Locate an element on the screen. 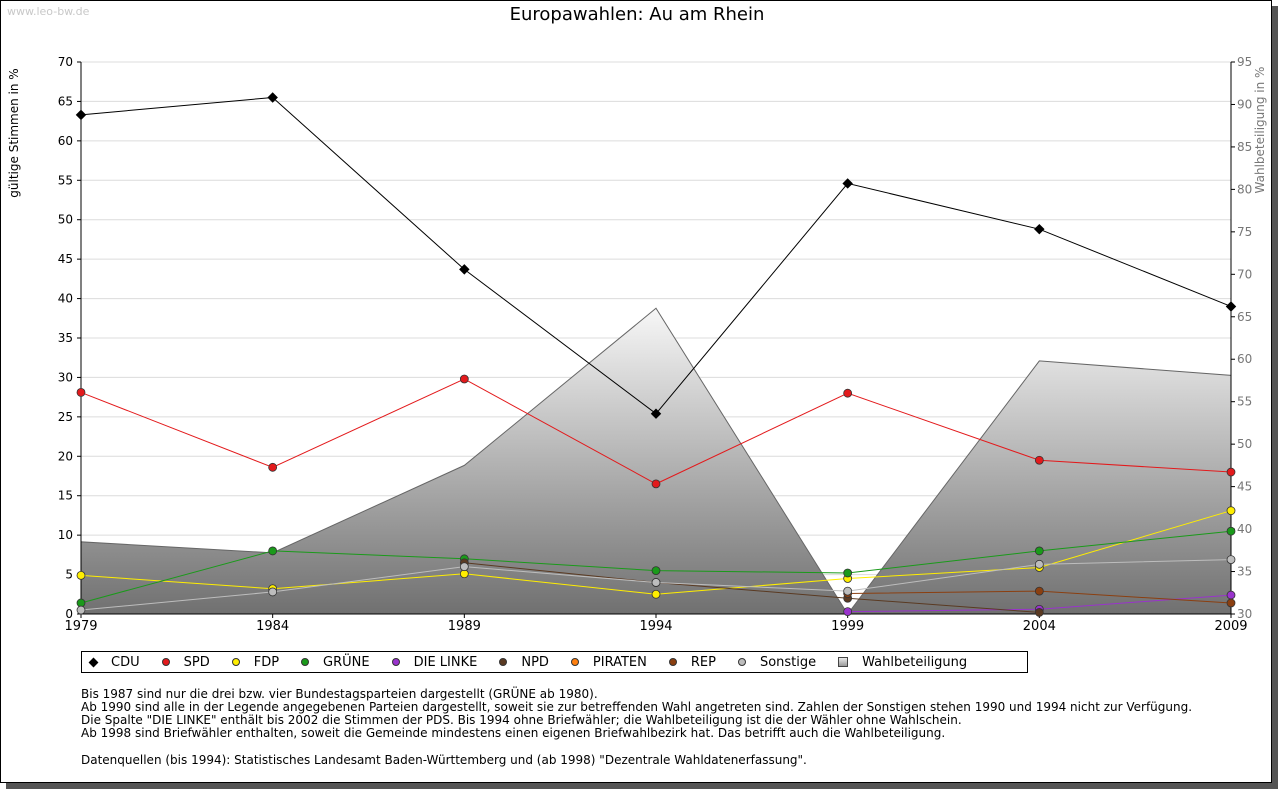  legend-item-npd: NPD is located at coordinates (524, 662).